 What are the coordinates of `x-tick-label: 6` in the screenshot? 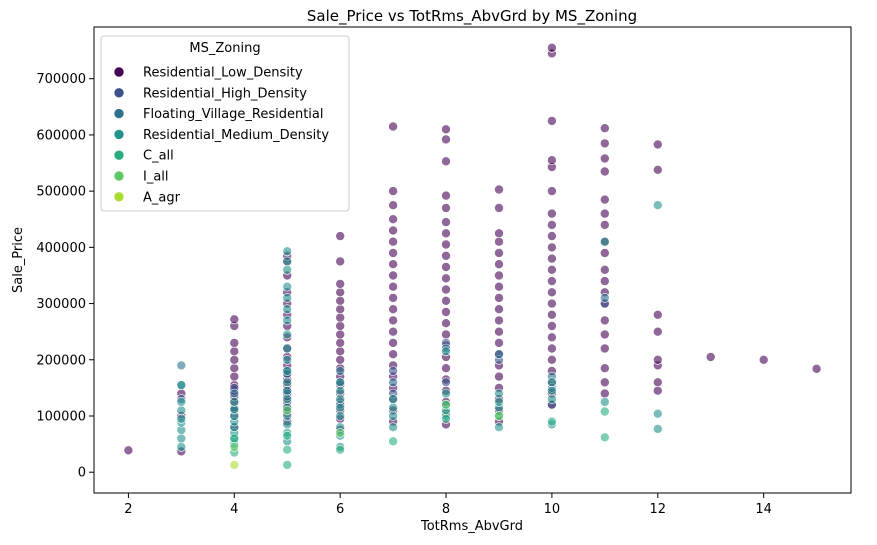 It's located at (340, 509).